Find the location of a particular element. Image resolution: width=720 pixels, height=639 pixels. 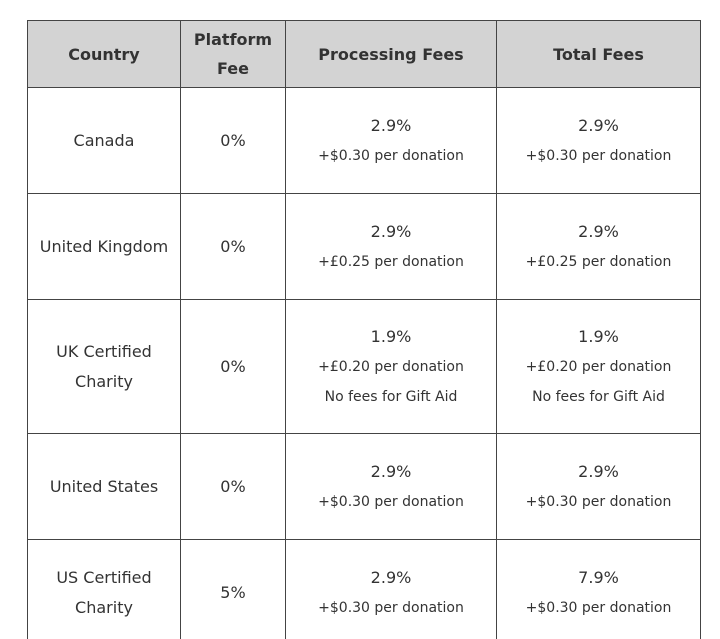

country-cell: United States is located at coordinates (104, 486).